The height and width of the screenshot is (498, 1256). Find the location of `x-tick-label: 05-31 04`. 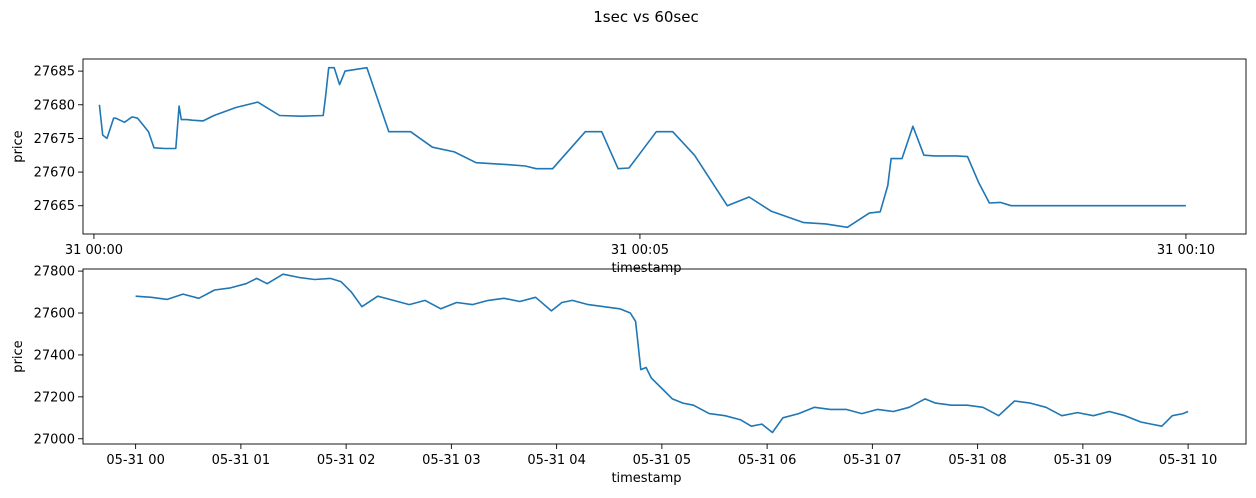

x-tick-label: 05-31 04 is located at coordinates (556, 460).